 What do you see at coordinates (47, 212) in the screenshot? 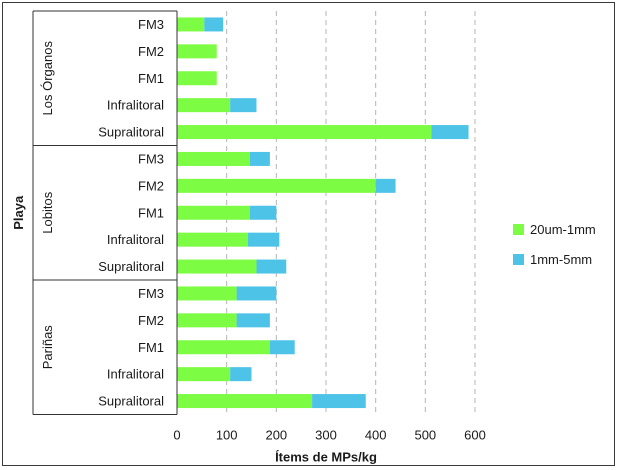
I see `group-label: Lobitos` at bounding box center [47, 212].